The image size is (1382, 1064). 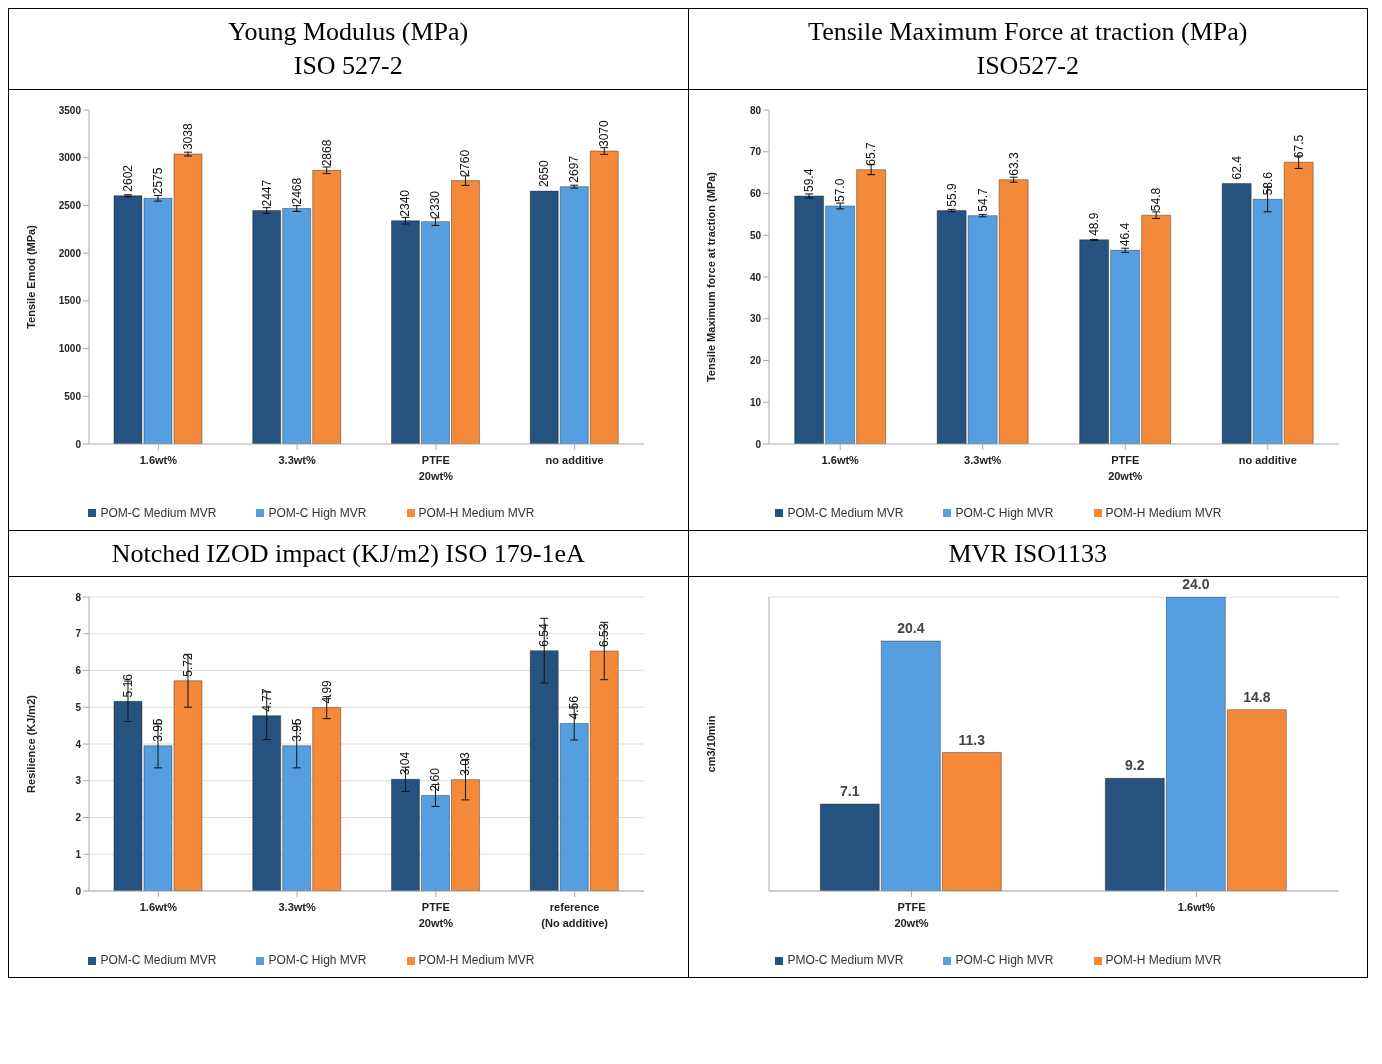 I want to click on data-label: 55.9, so click(x=951, y=194).